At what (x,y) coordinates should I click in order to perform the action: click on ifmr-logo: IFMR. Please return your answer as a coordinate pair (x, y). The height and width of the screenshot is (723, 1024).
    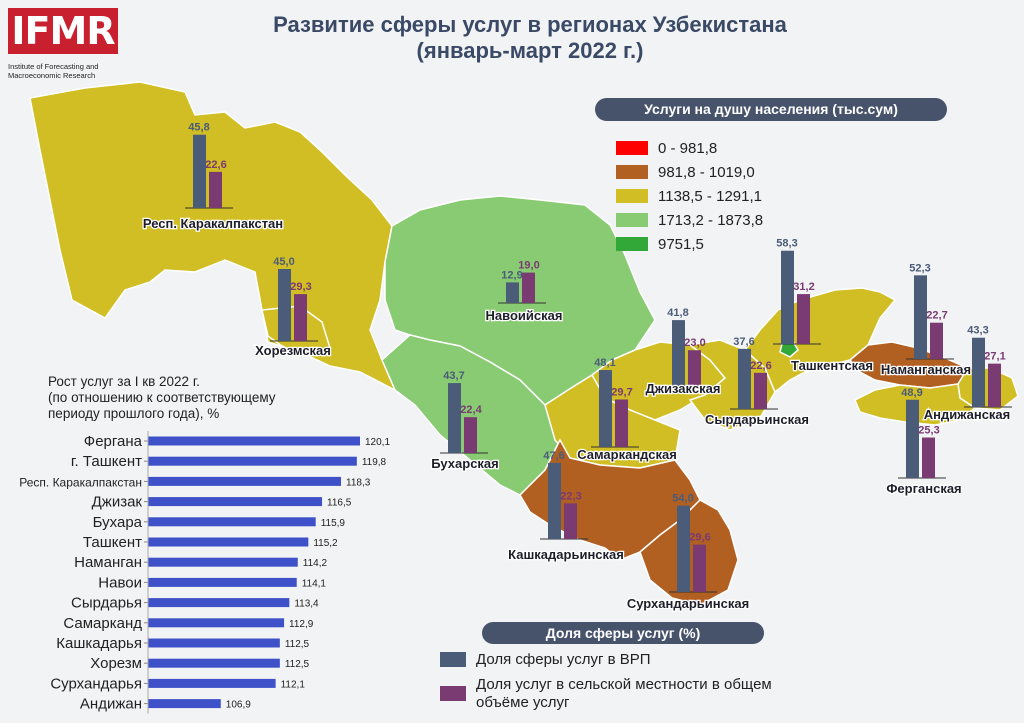
    Looking at the image, I should click on (63, 31).